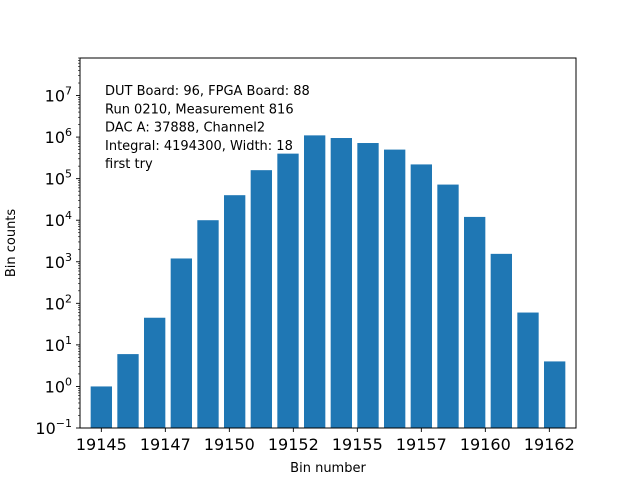 The image size is (640, 480). Describe the element at coordinates (58, 261) in the screenshot. I see `y-tick-label: 10³` at that location.